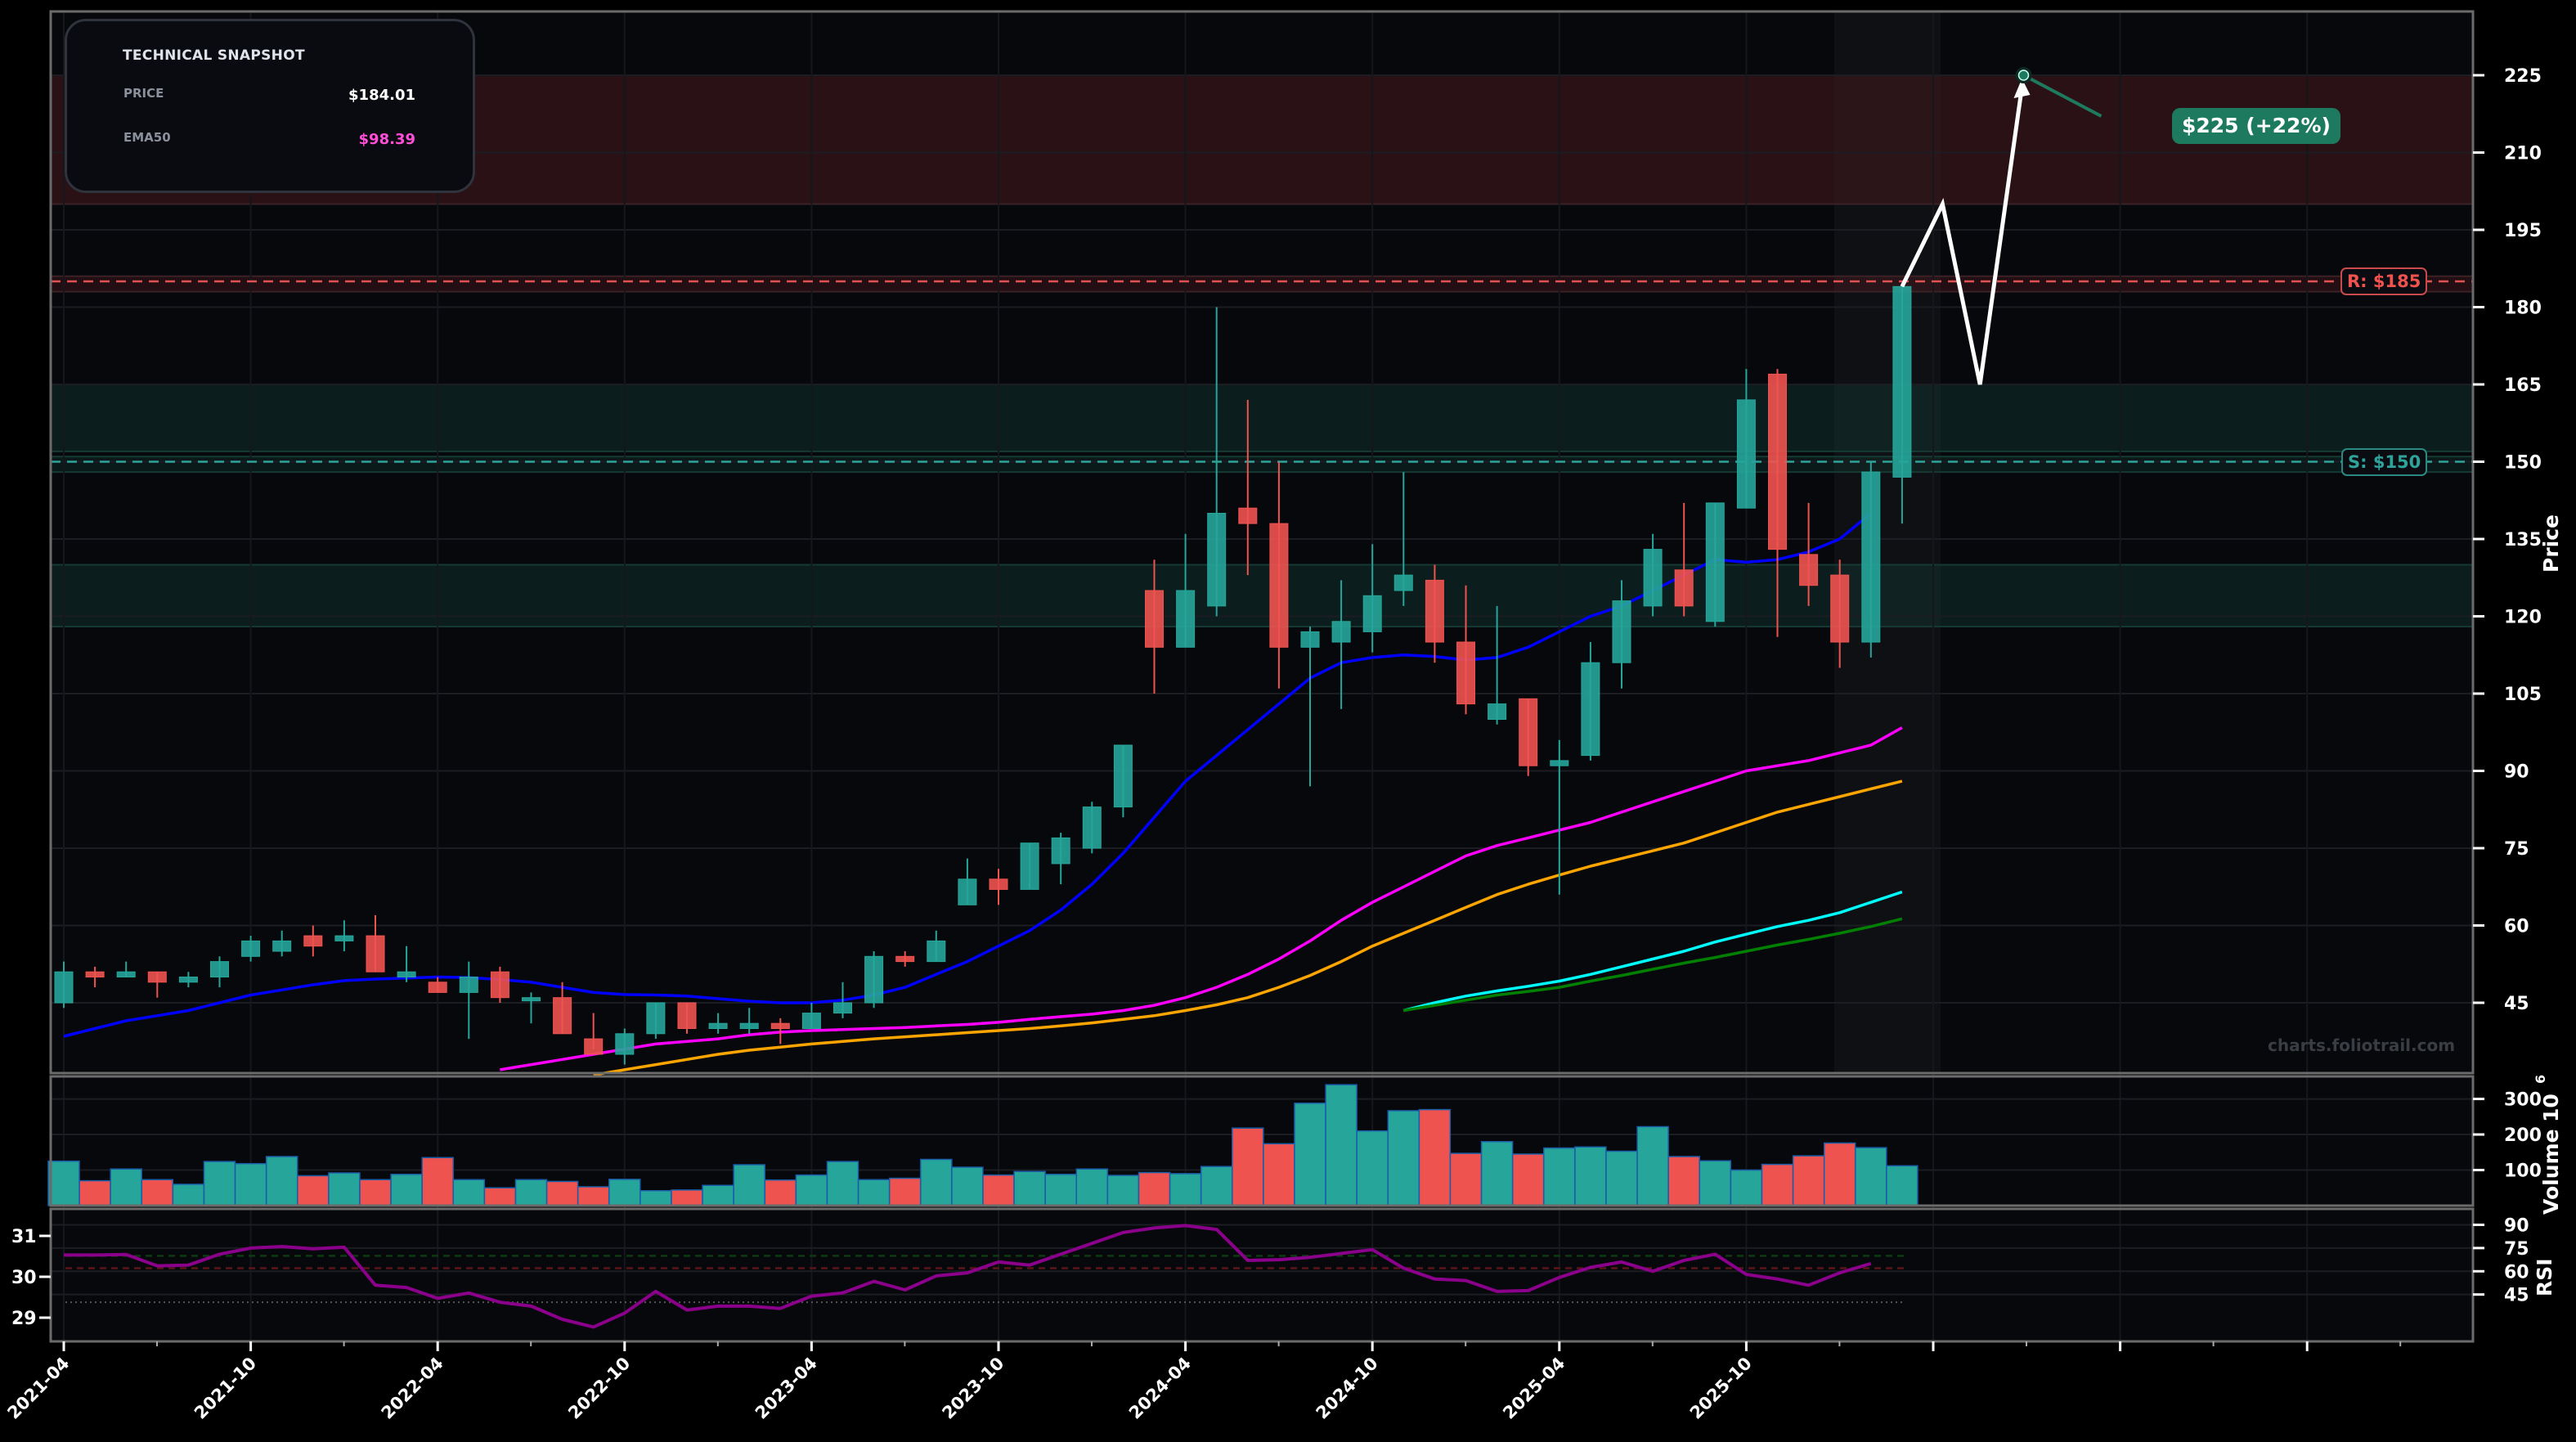 The width and height of the screenshot is (2576, 1442). What do you see at coordinates (24, 1278) in the screenshot?
I see `rsi-left-tick-label: 30` at bounding box center [24, 1278].